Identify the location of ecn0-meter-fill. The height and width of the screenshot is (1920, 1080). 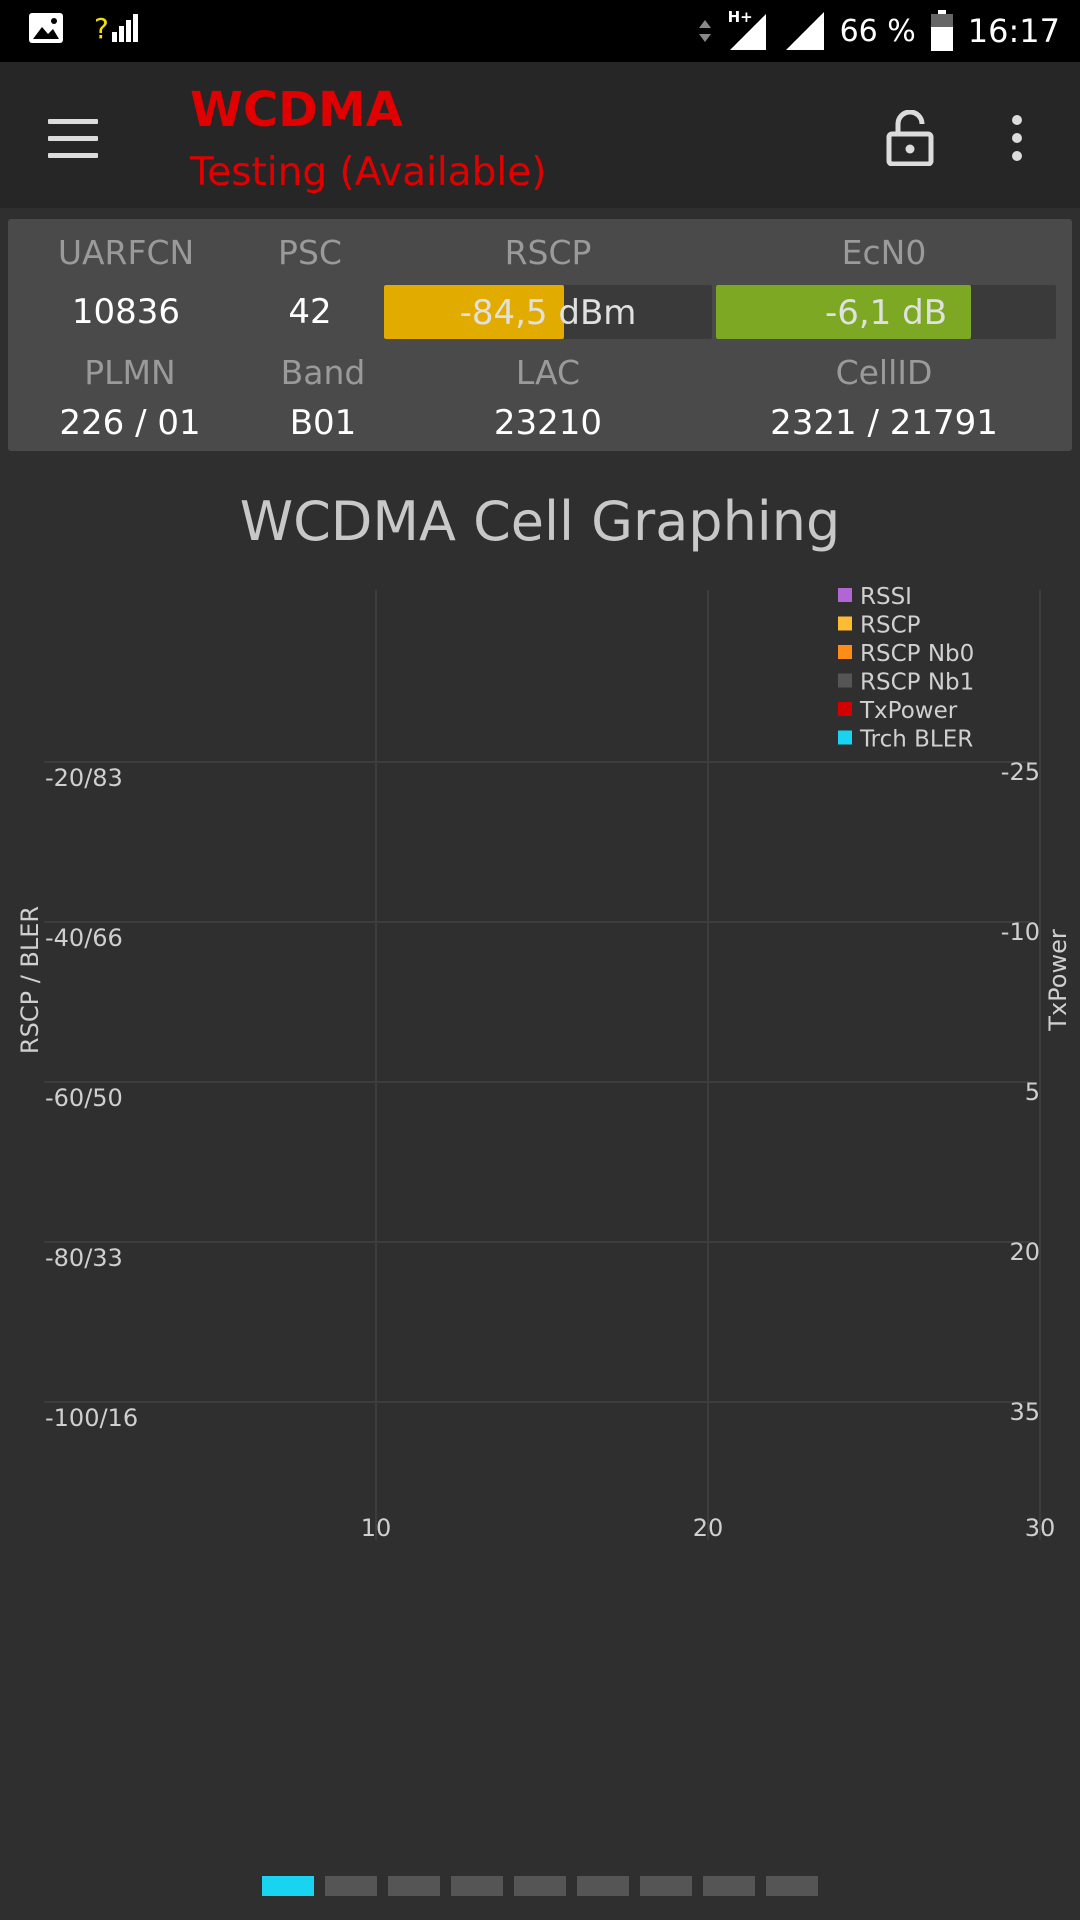
(843, 312).